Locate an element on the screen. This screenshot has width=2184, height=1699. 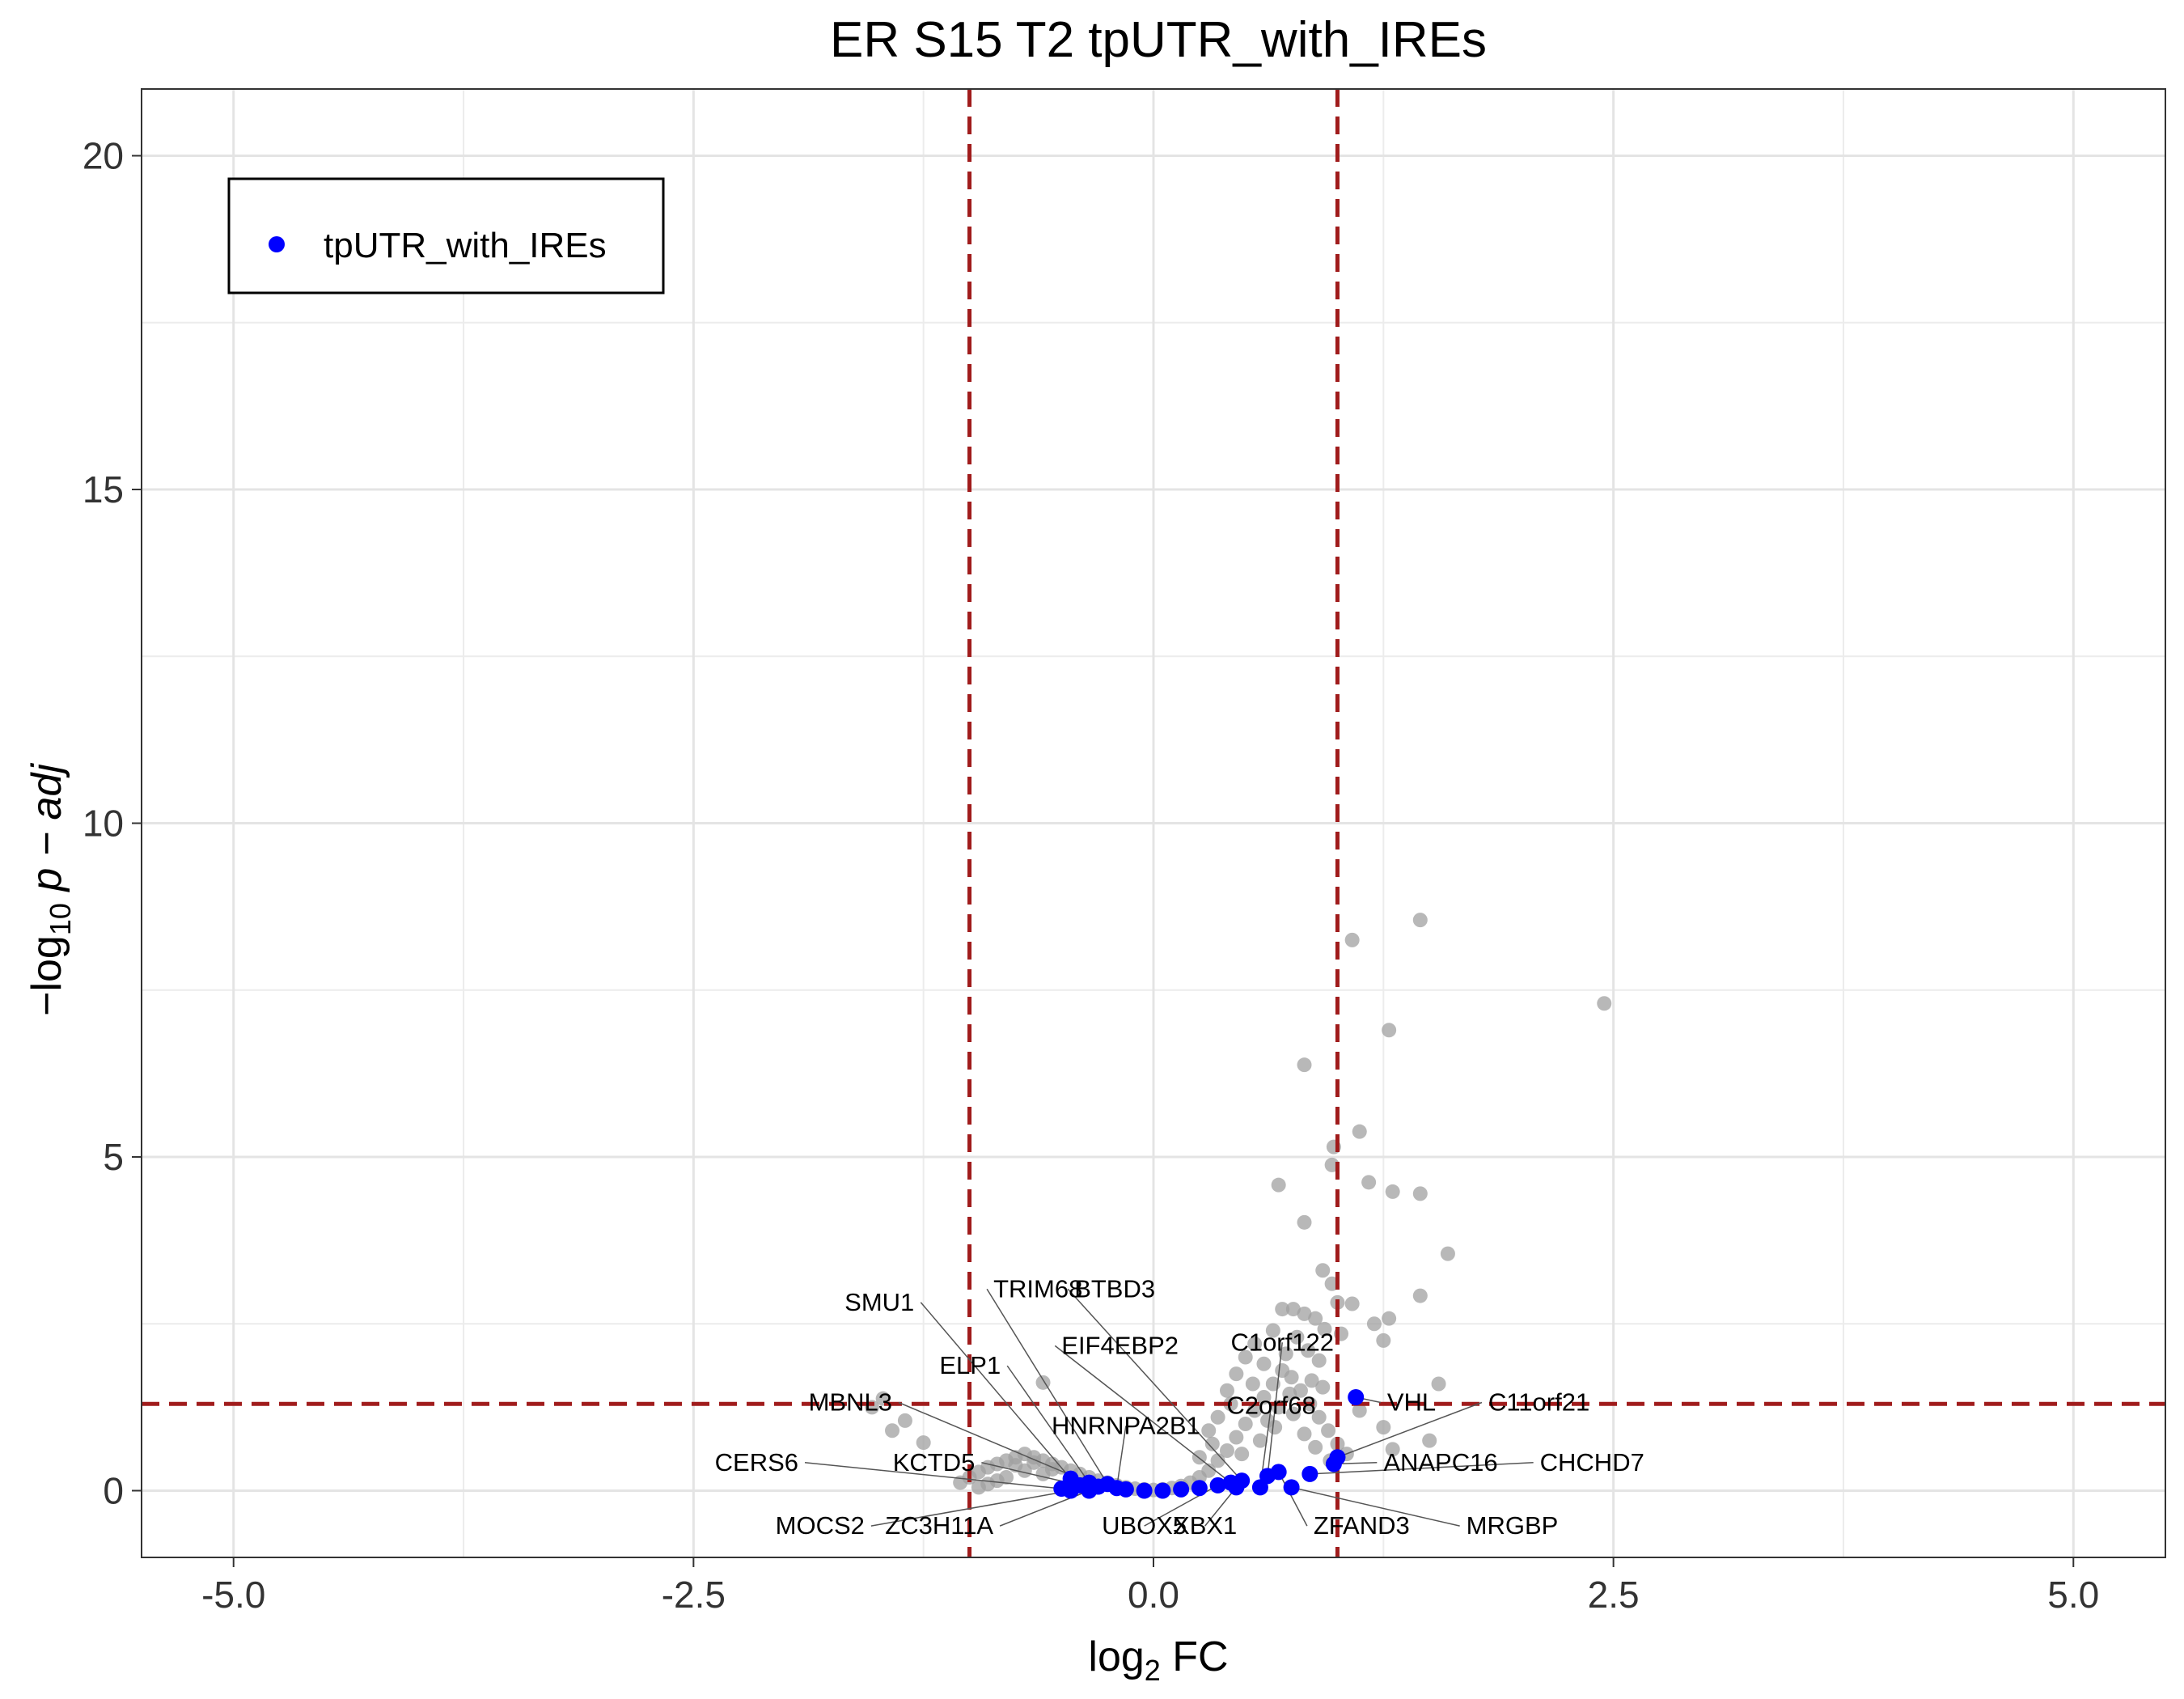
legend-key-point is located at coordinates (277, 244).